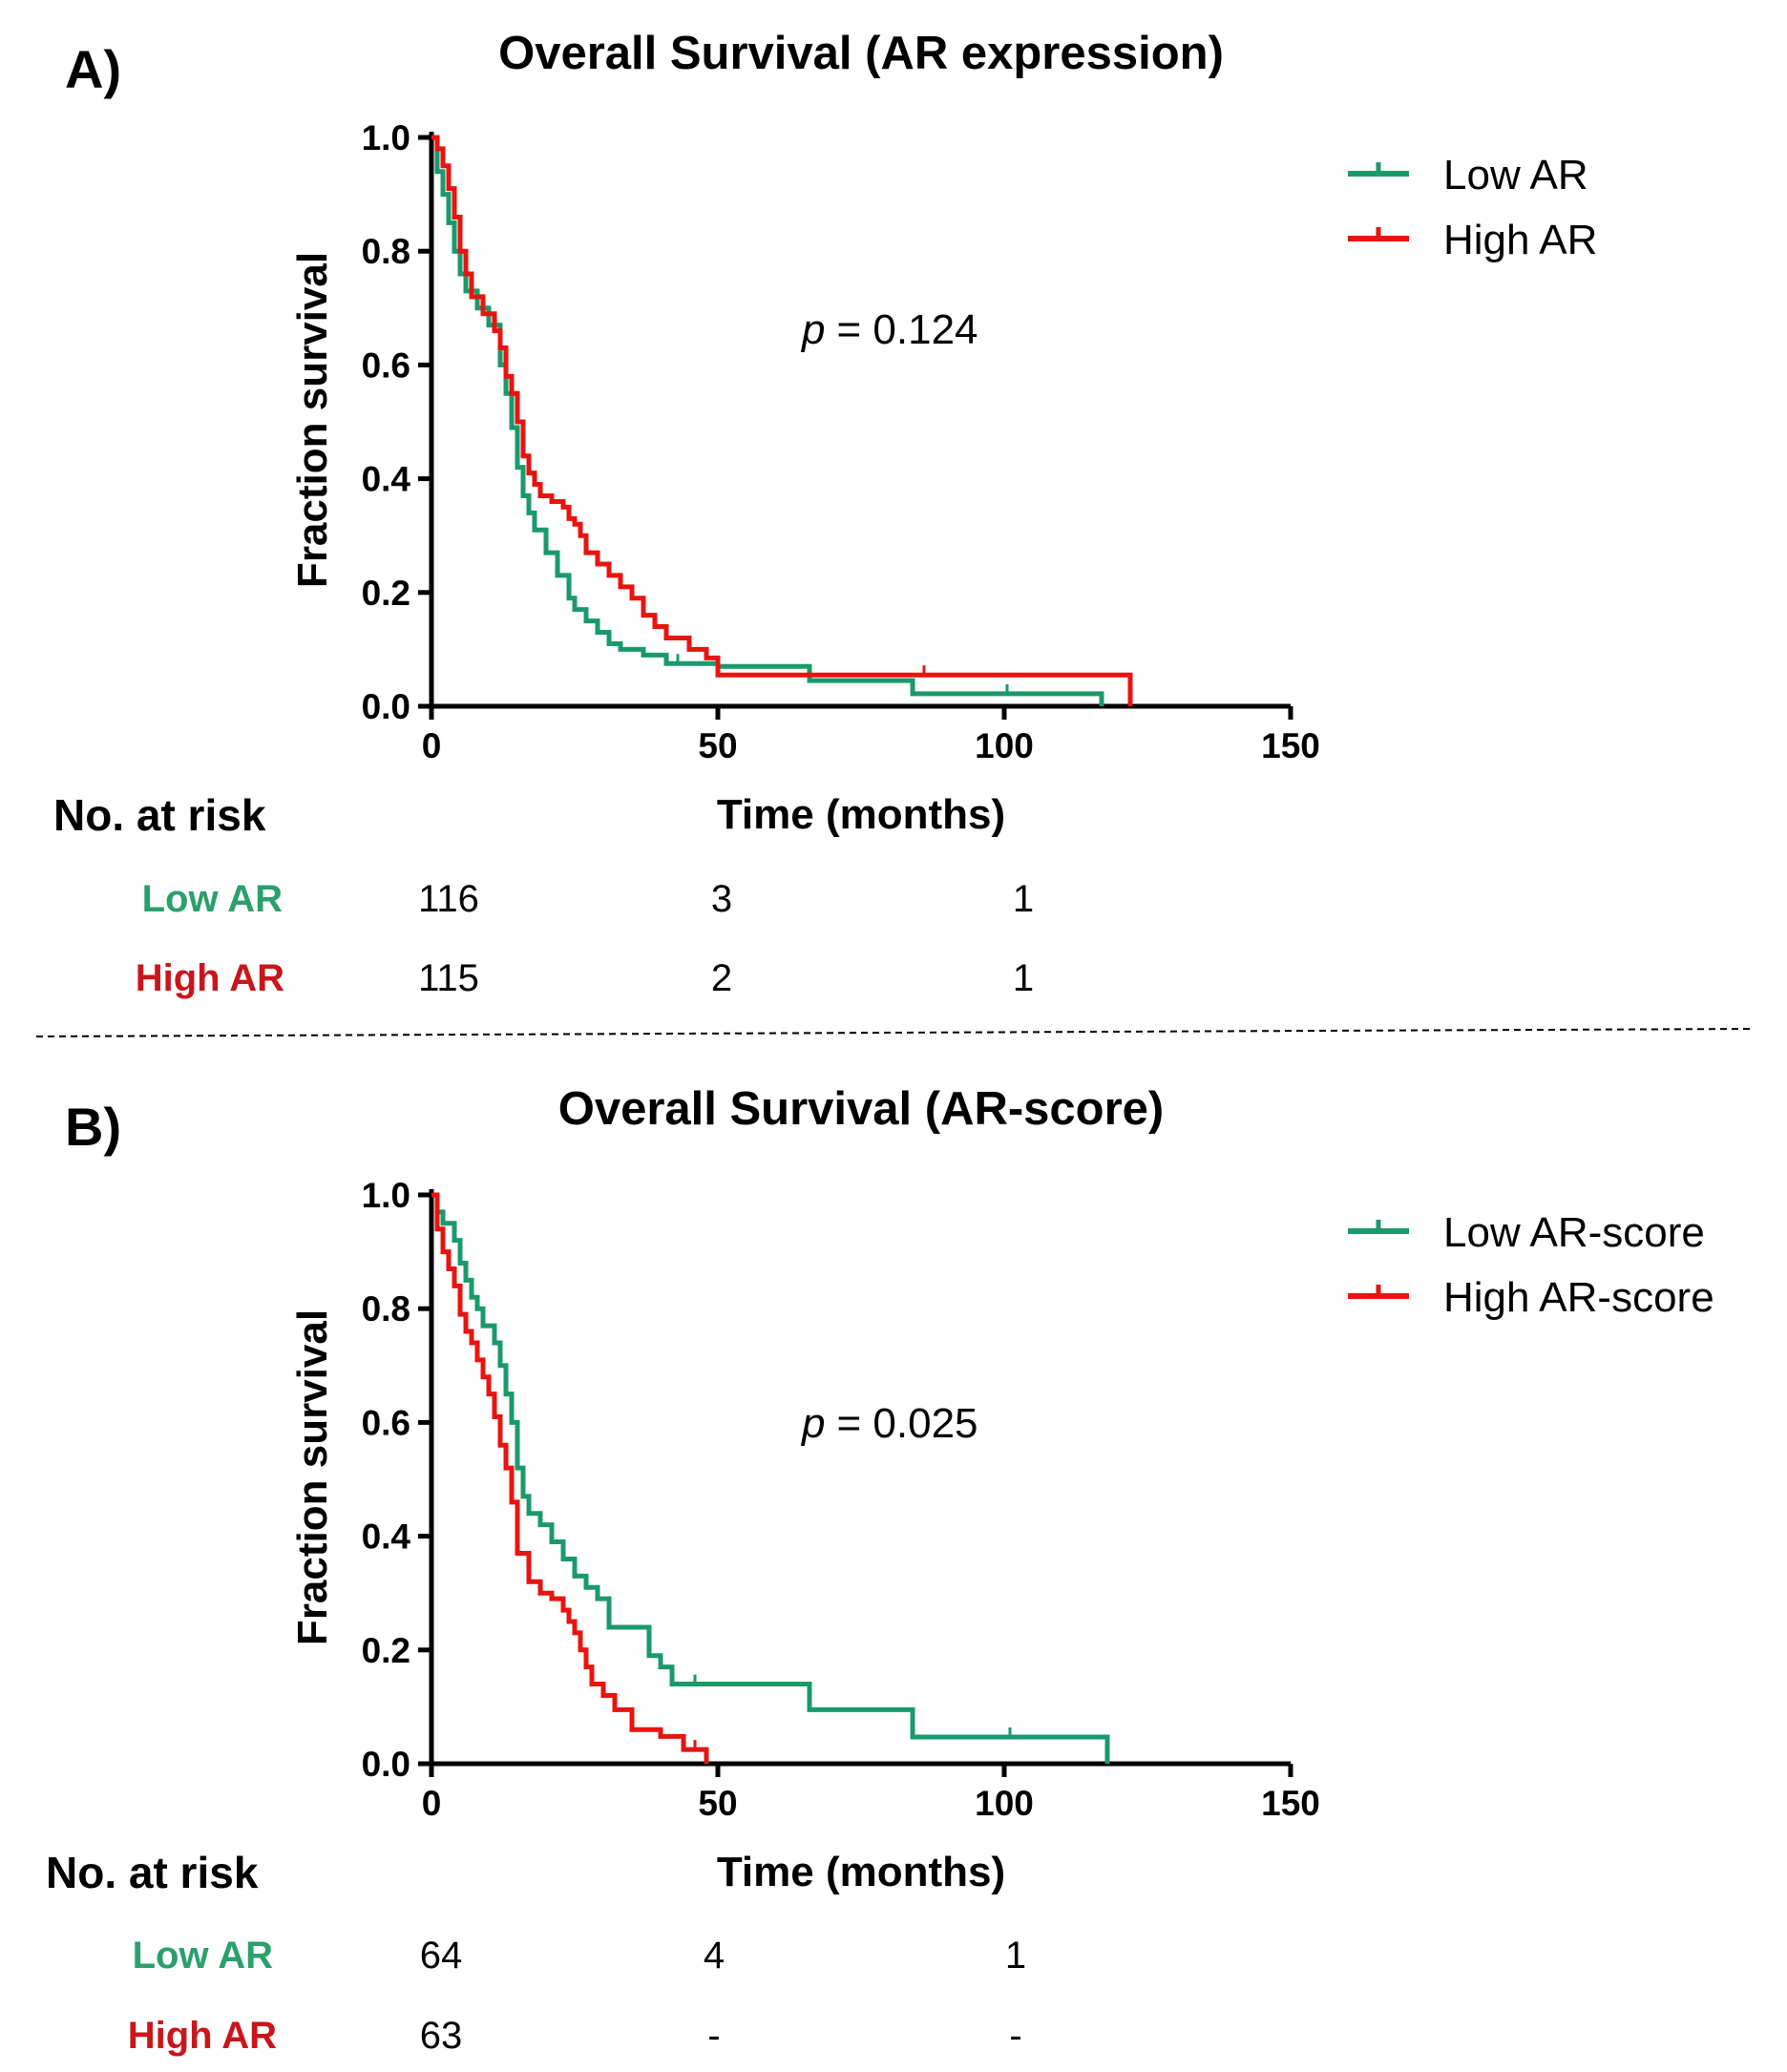 Image resolution: width=1787 pixels, height=2072 pixels. I want to click on panel-a-legend-item-low: Low AR, so click(1468, 175).